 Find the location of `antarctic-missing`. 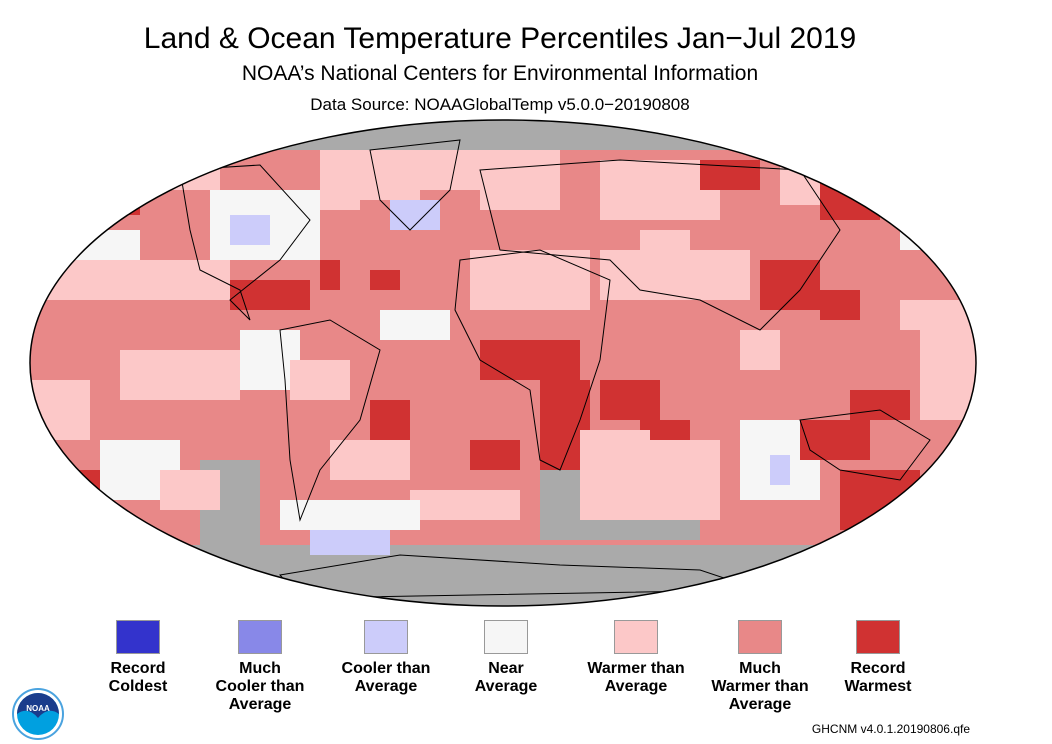

antarctic-missing is located at coordinates (503, 575).